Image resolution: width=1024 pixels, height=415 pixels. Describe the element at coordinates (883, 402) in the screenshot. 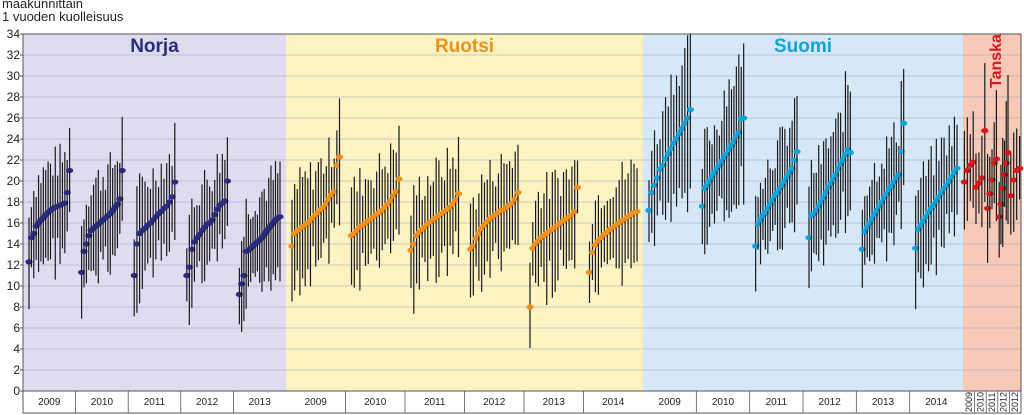

I see `x-year-label: 2013` at that location.